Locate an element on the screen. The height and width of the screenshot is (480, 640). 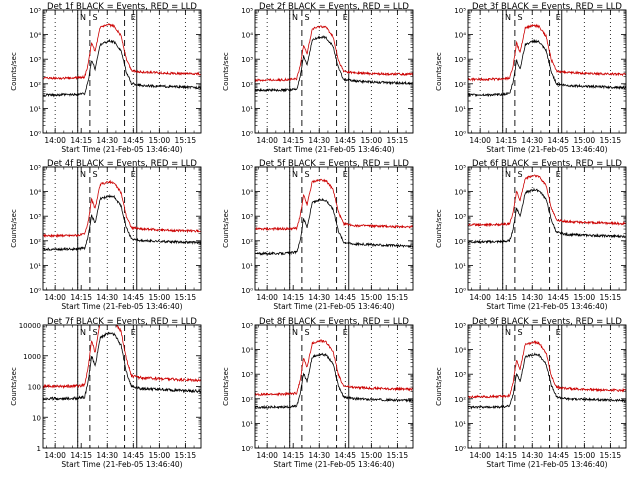
panel-title: Det 5f BLACK = Events, RED = LLD is located at coordinates (334, 164).